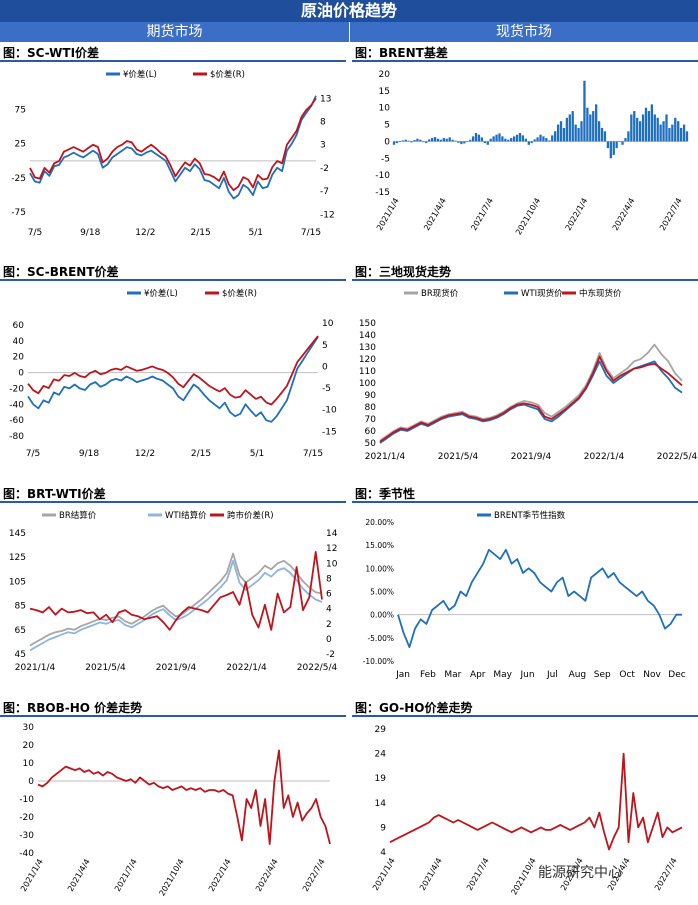 The image size is (698, 905). I want to click on watermark: 能源研究中心, so click(580, 873).